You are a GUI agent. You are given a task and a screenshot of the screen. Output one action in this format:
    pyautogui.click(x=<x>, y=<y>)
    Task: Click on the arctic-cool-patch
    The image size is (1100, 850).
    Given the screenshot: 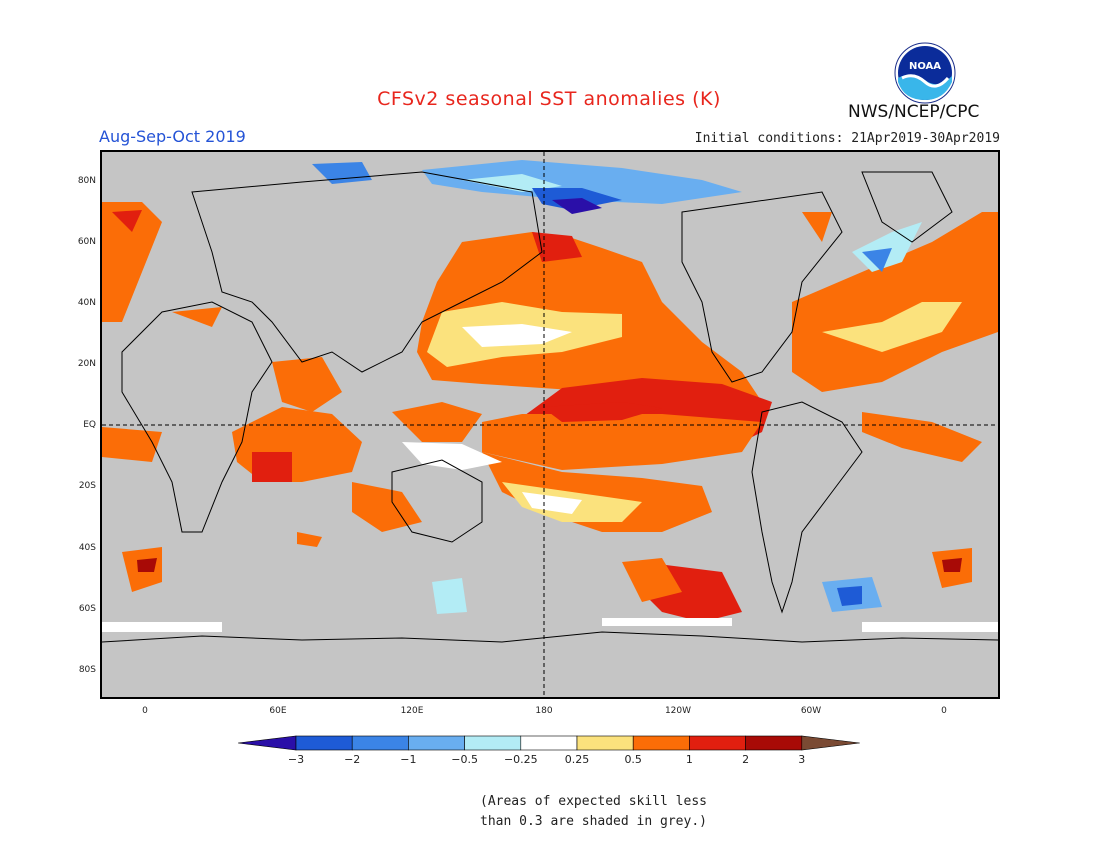 What is the action you would take?
    pyautogui.click(x=342, y=173)
    